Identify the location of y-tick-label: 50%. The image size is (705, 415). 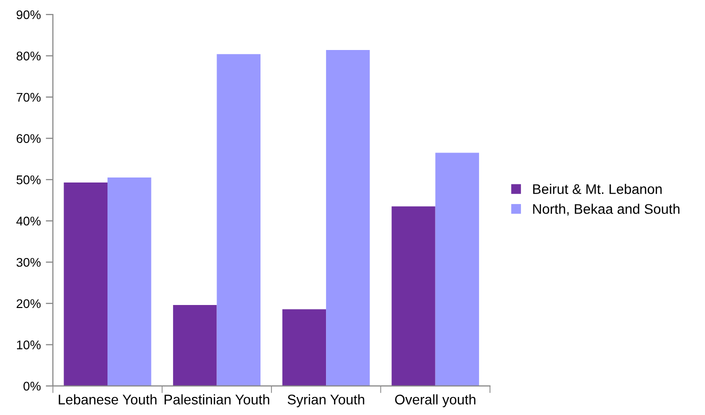
(28, 179).